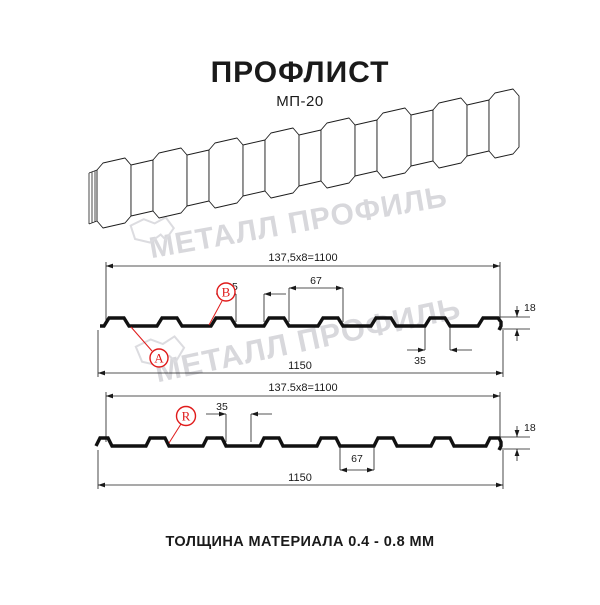 The width and height of the screenshot is (600, 605). What do you see at coordinates (300, 542) in the screenshot?
I see `material-thickness-note: ТОЛЩИНА МАТЕРИАЛА 0.4 - 0.8 ММ` at bounding box center [300, 542].